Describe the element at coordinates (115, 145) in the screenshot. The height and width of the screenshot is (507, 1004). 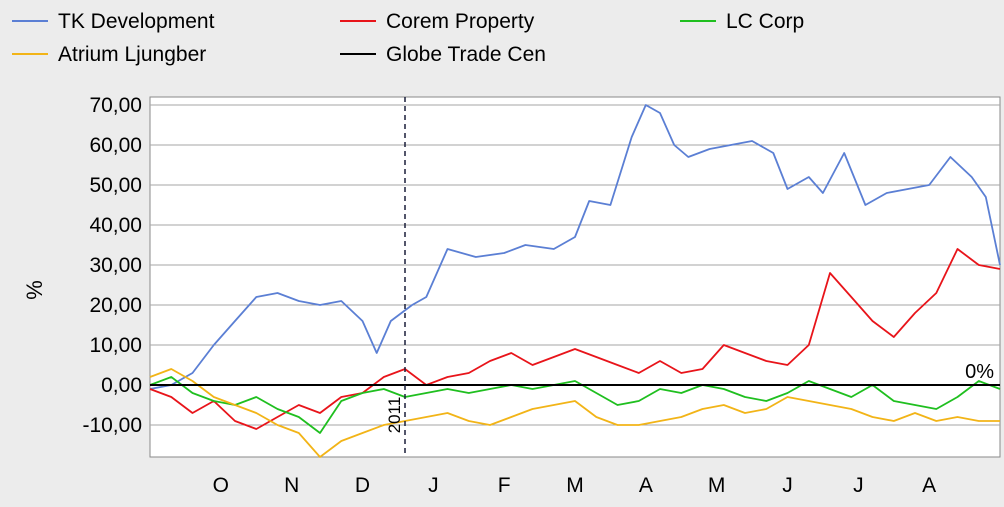
I see `y-tick-label: 60,00` at that location.